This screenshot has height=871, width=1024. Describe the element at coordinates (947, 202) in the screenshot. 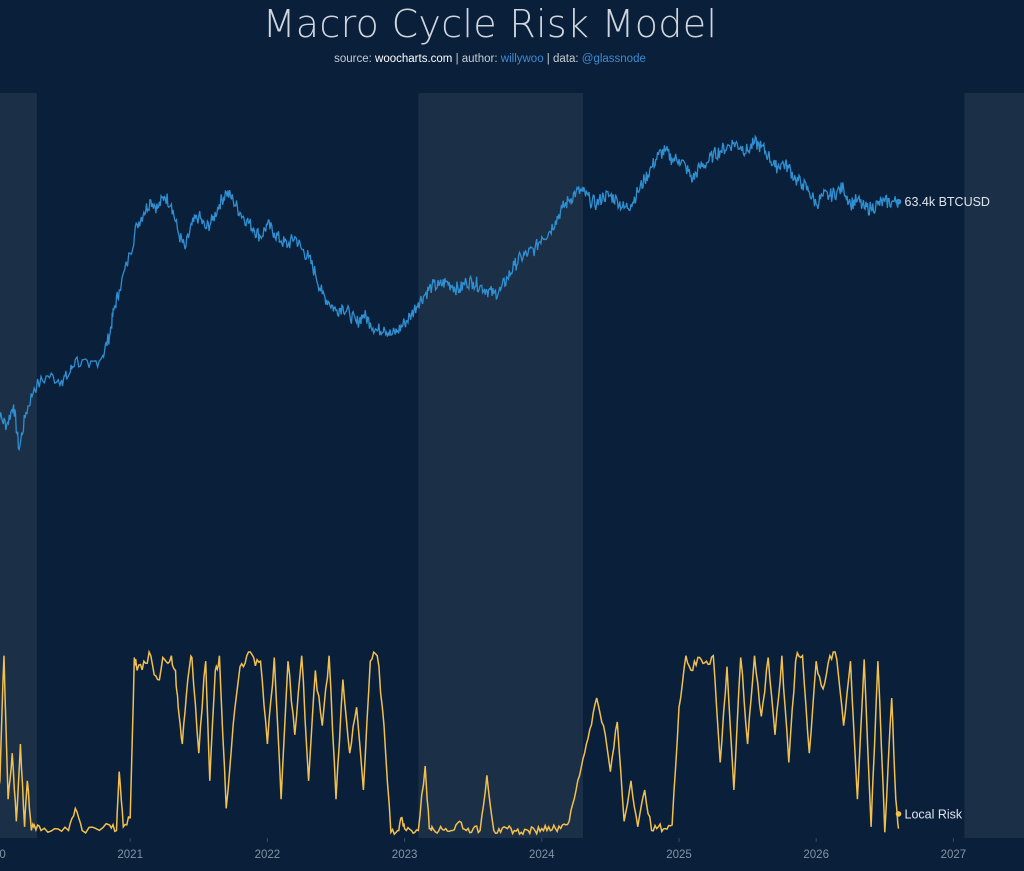

I see `price-end-label: 63.4k BTCUSD` at that location.